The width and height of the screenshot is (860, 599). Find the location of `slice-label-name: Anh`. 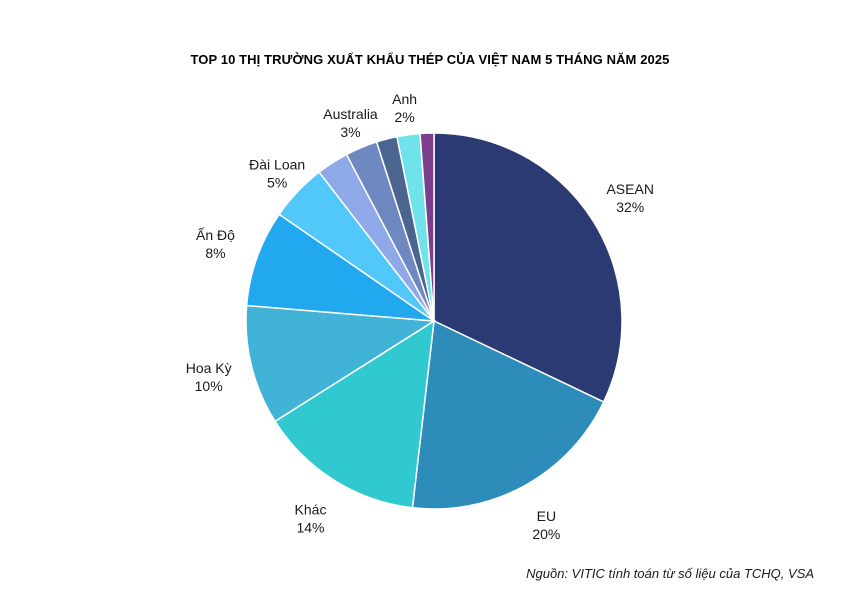

slice-label-name: Anh is located at coordinates (404, 99).